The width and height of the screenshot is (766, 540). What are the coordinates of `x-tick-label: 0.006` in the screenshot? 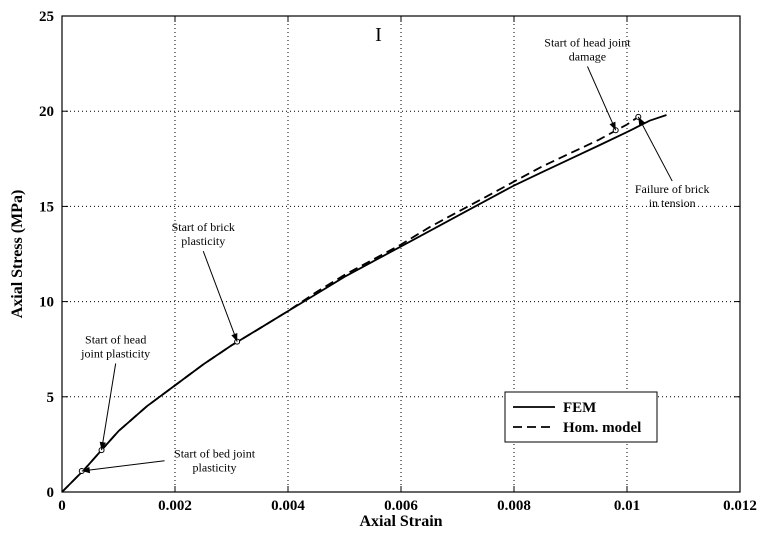 It's located at (401, 506).